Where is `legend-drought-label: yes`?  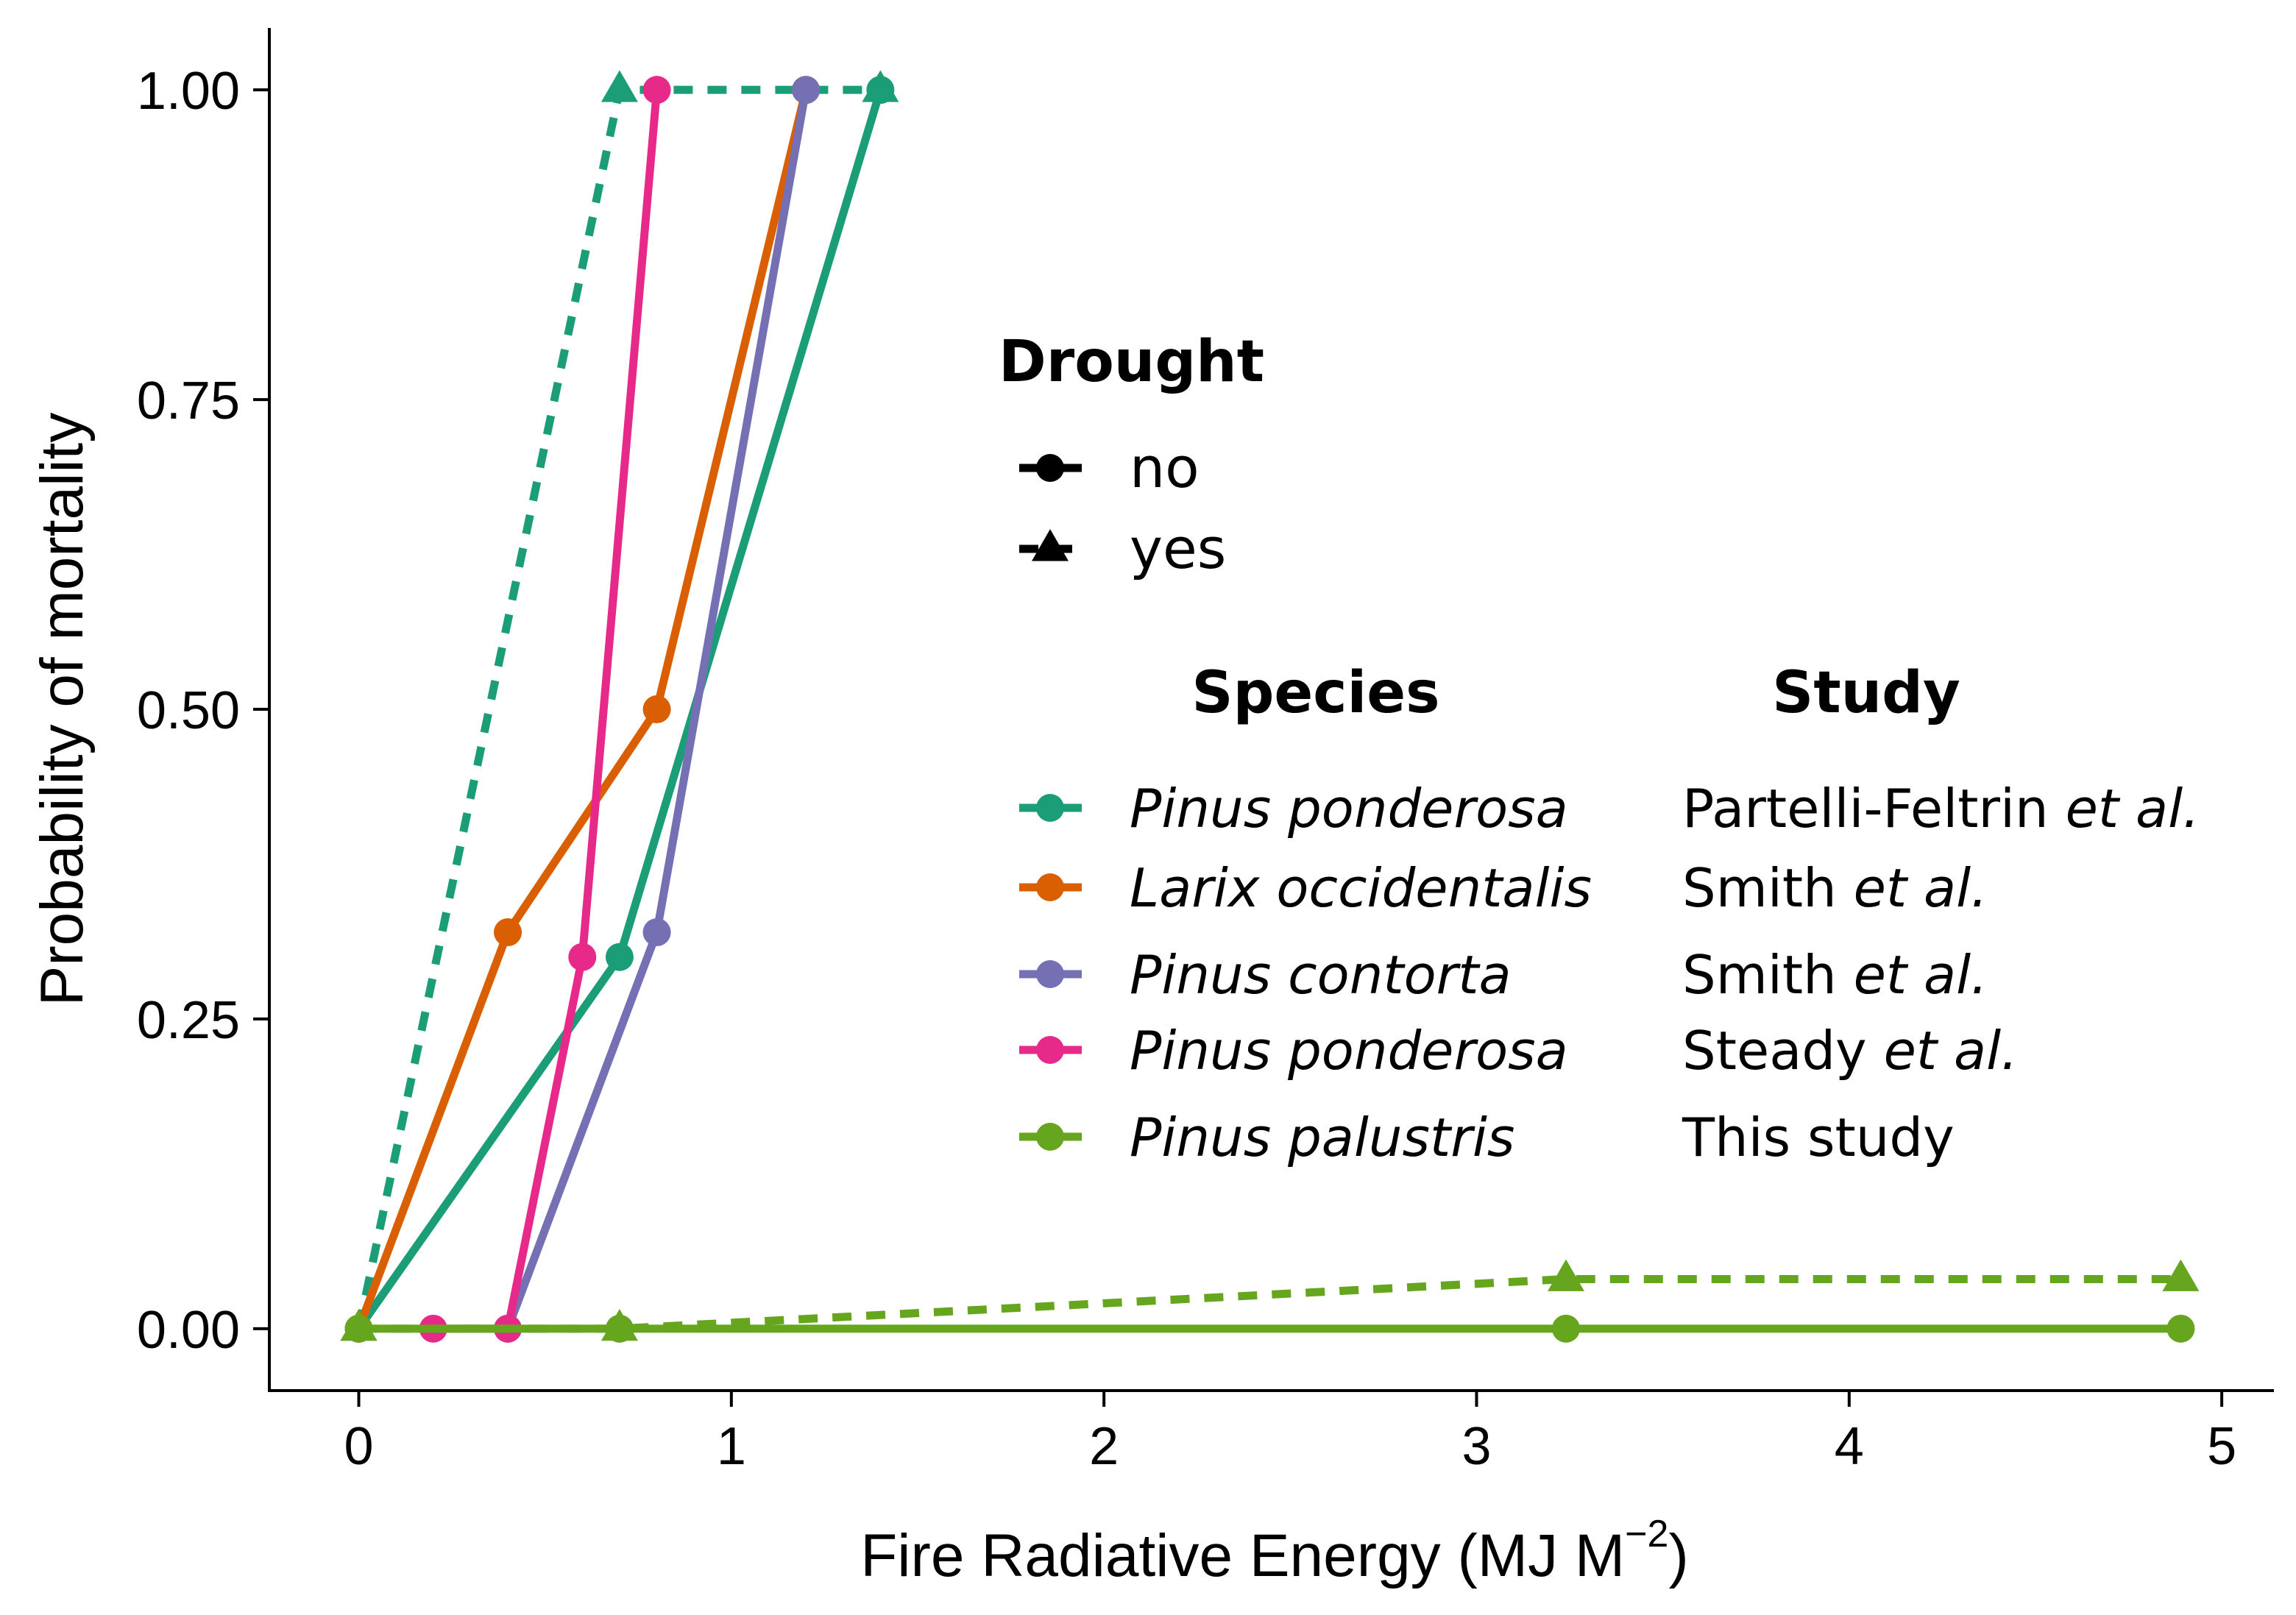 legend-drought-label: yes is located at coordinates (1178, 548).